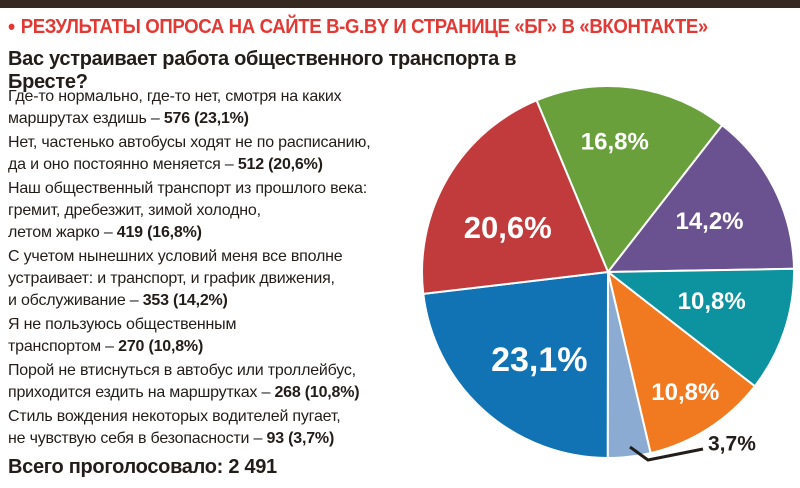  I want to click on option-result: 419 (16,8%), so click(159, 232).